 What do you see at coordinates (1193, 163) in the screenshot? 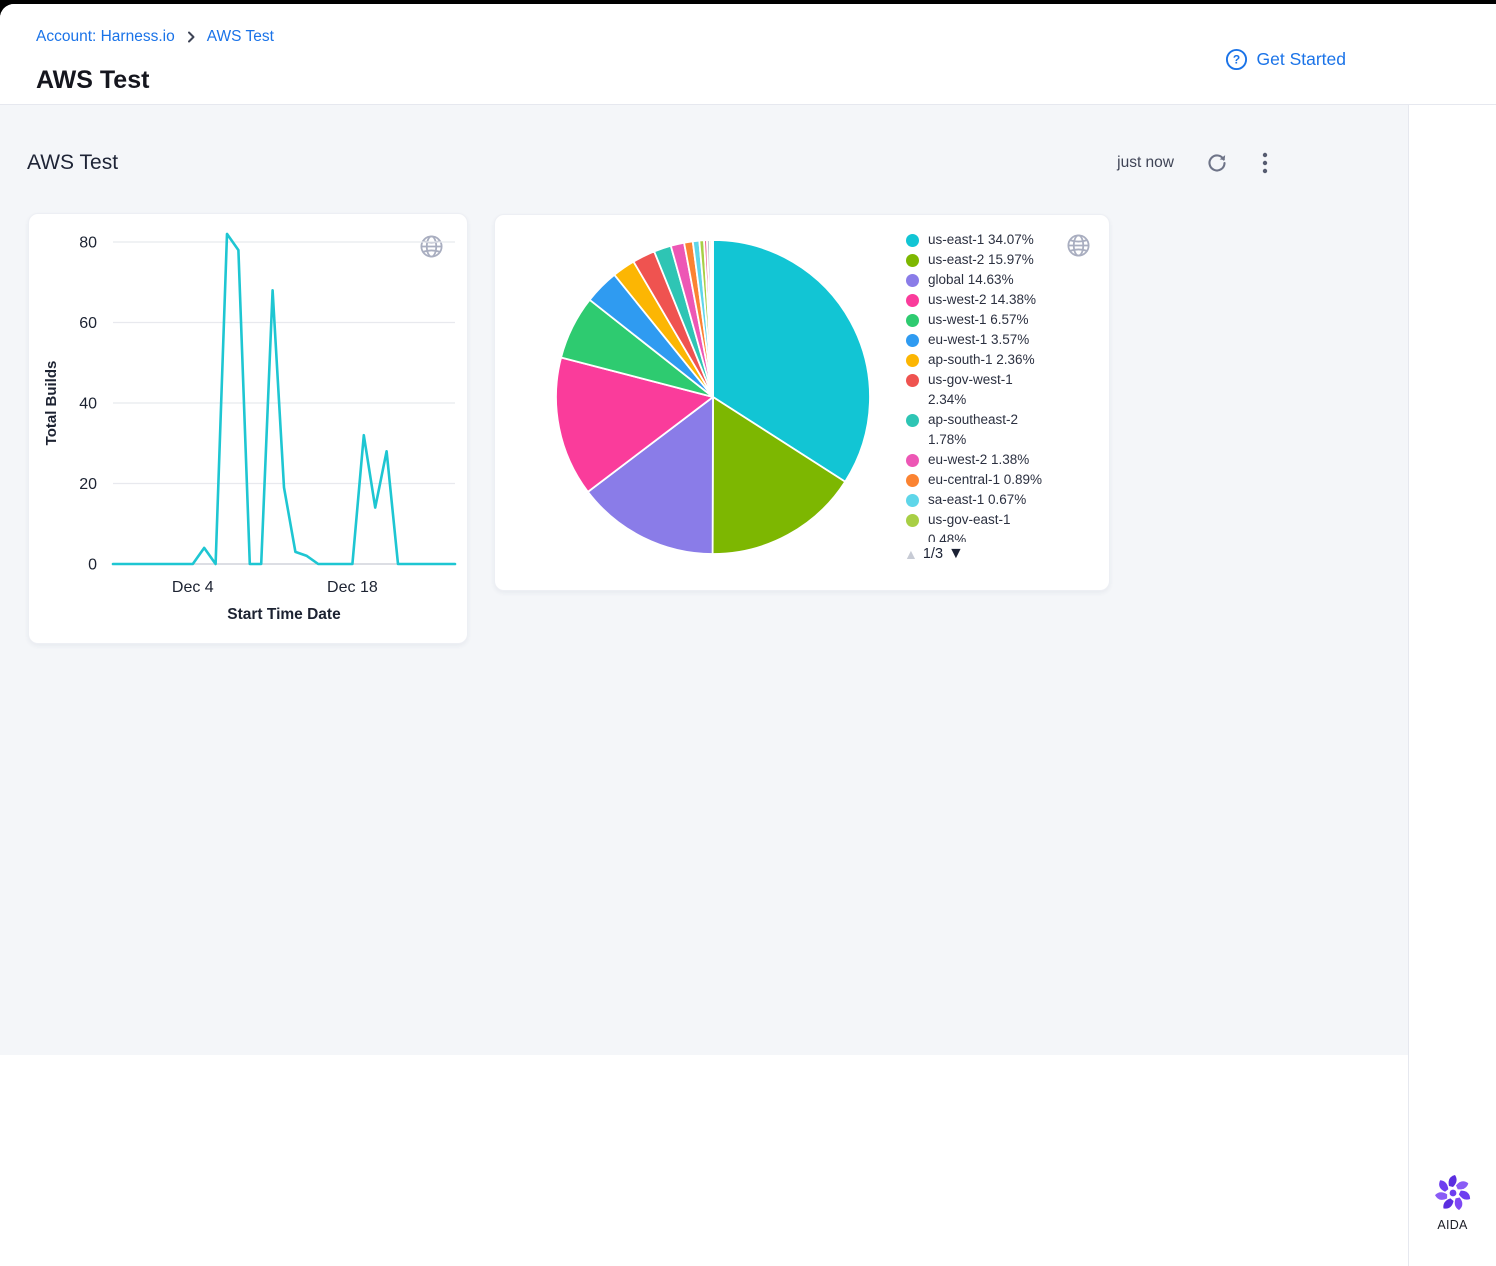
I see `dashboard-actions: just now` at bounding box center [1193, 163].